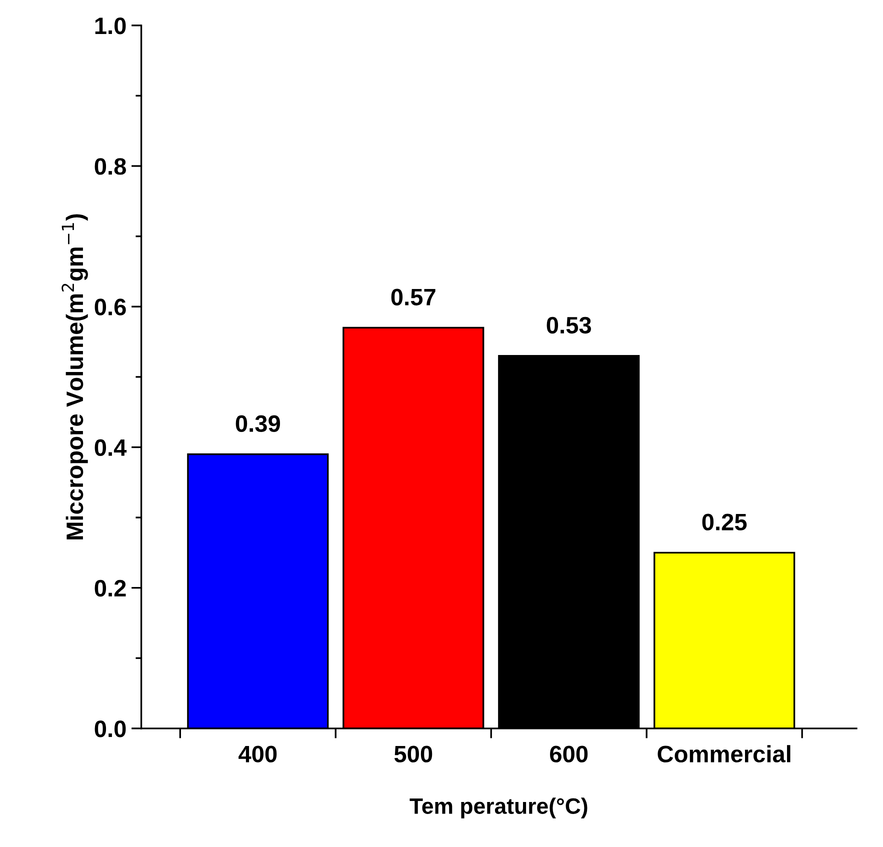 Image resolution: width=883 pixels, height=847 pixels. Describe the element at coordinates (257, 754) in the screenshot. I see `x-tick-label: 400` at that location.